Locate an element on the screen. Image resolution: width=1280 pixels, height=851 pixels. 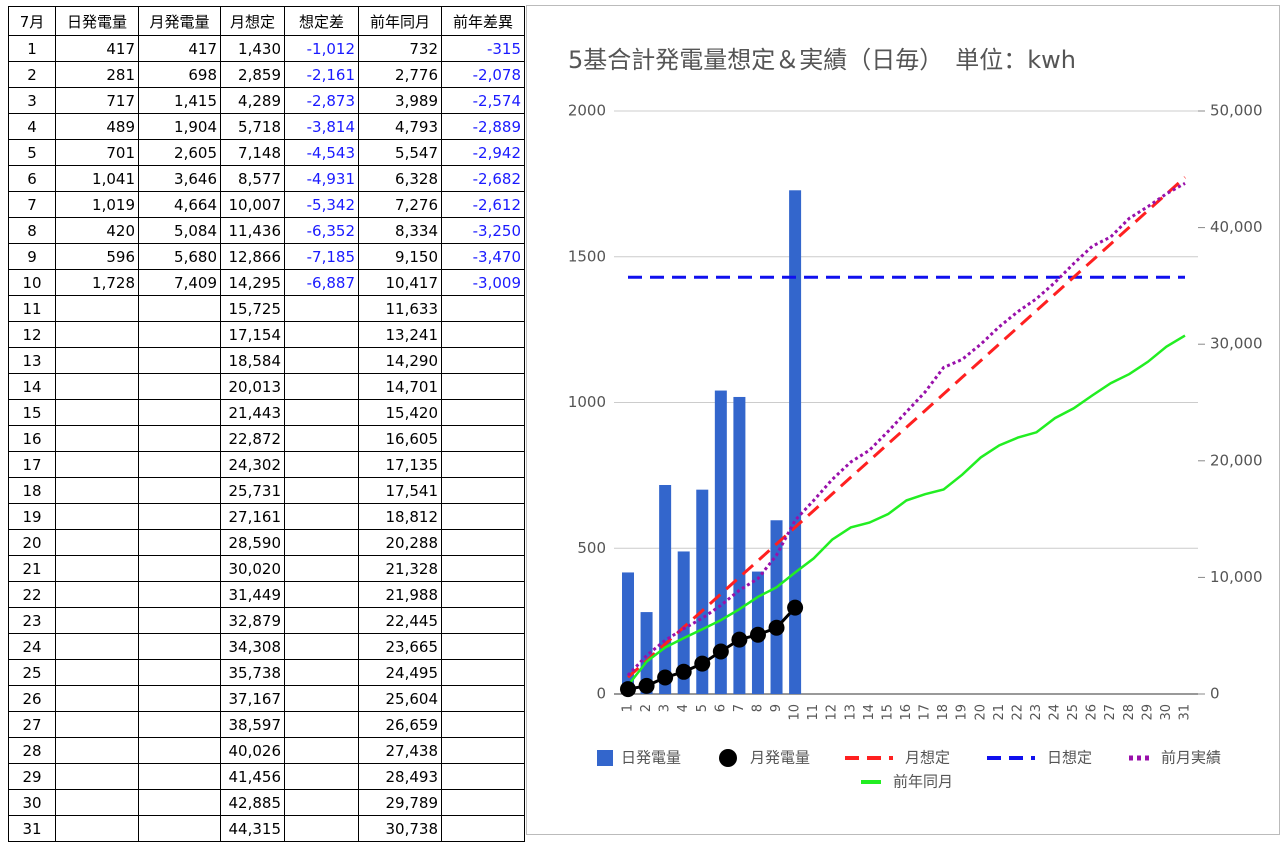
table-row: 6 1,041 3,646 8,577 -4,931 6,328 -2,682 is located at coordinates (266, 178).